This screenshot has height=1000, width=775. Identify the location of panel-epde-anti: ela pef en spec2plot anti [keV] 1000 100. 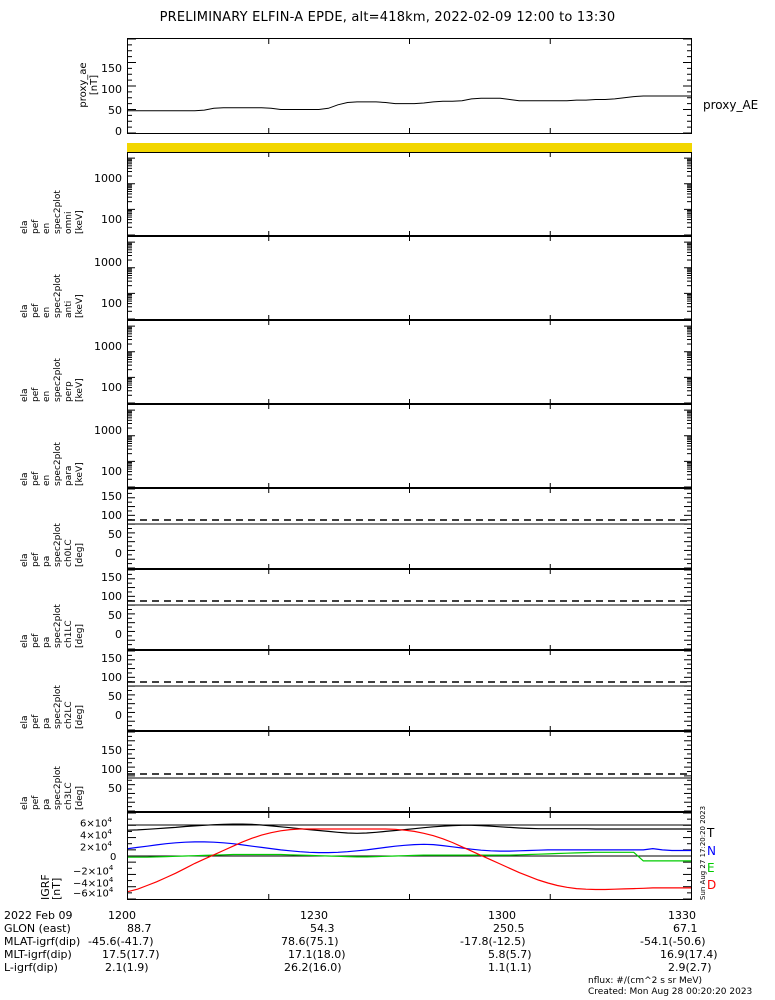
(387, 278).